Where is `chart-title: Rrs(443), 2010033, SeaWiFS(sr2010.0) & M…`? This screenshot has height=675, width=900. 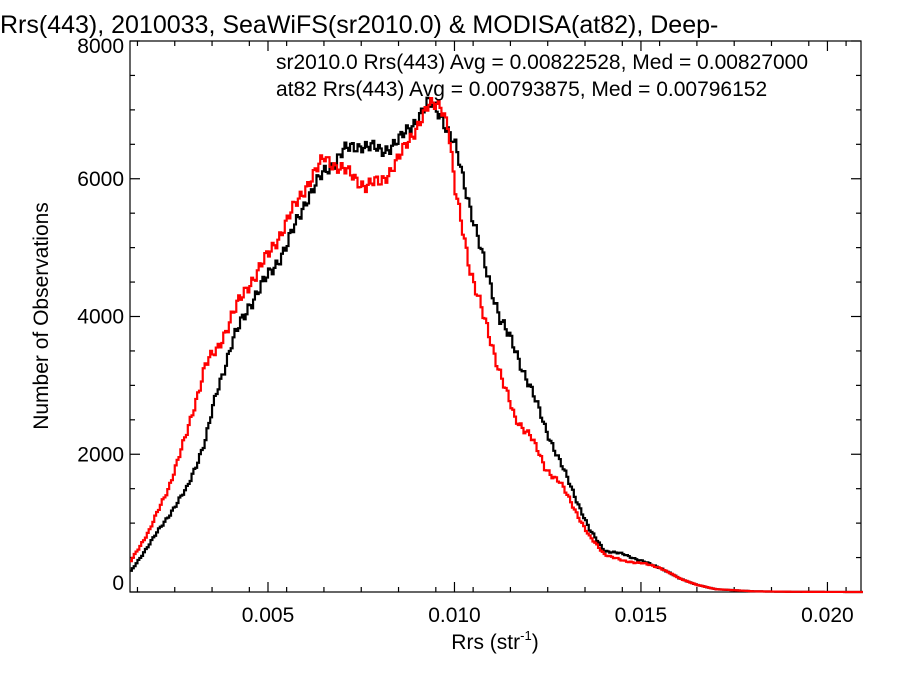
chart-title: Rrs(443), 2010033, SeaWiFS(sr2010.0) & M… is located at coordinates (359, 25).